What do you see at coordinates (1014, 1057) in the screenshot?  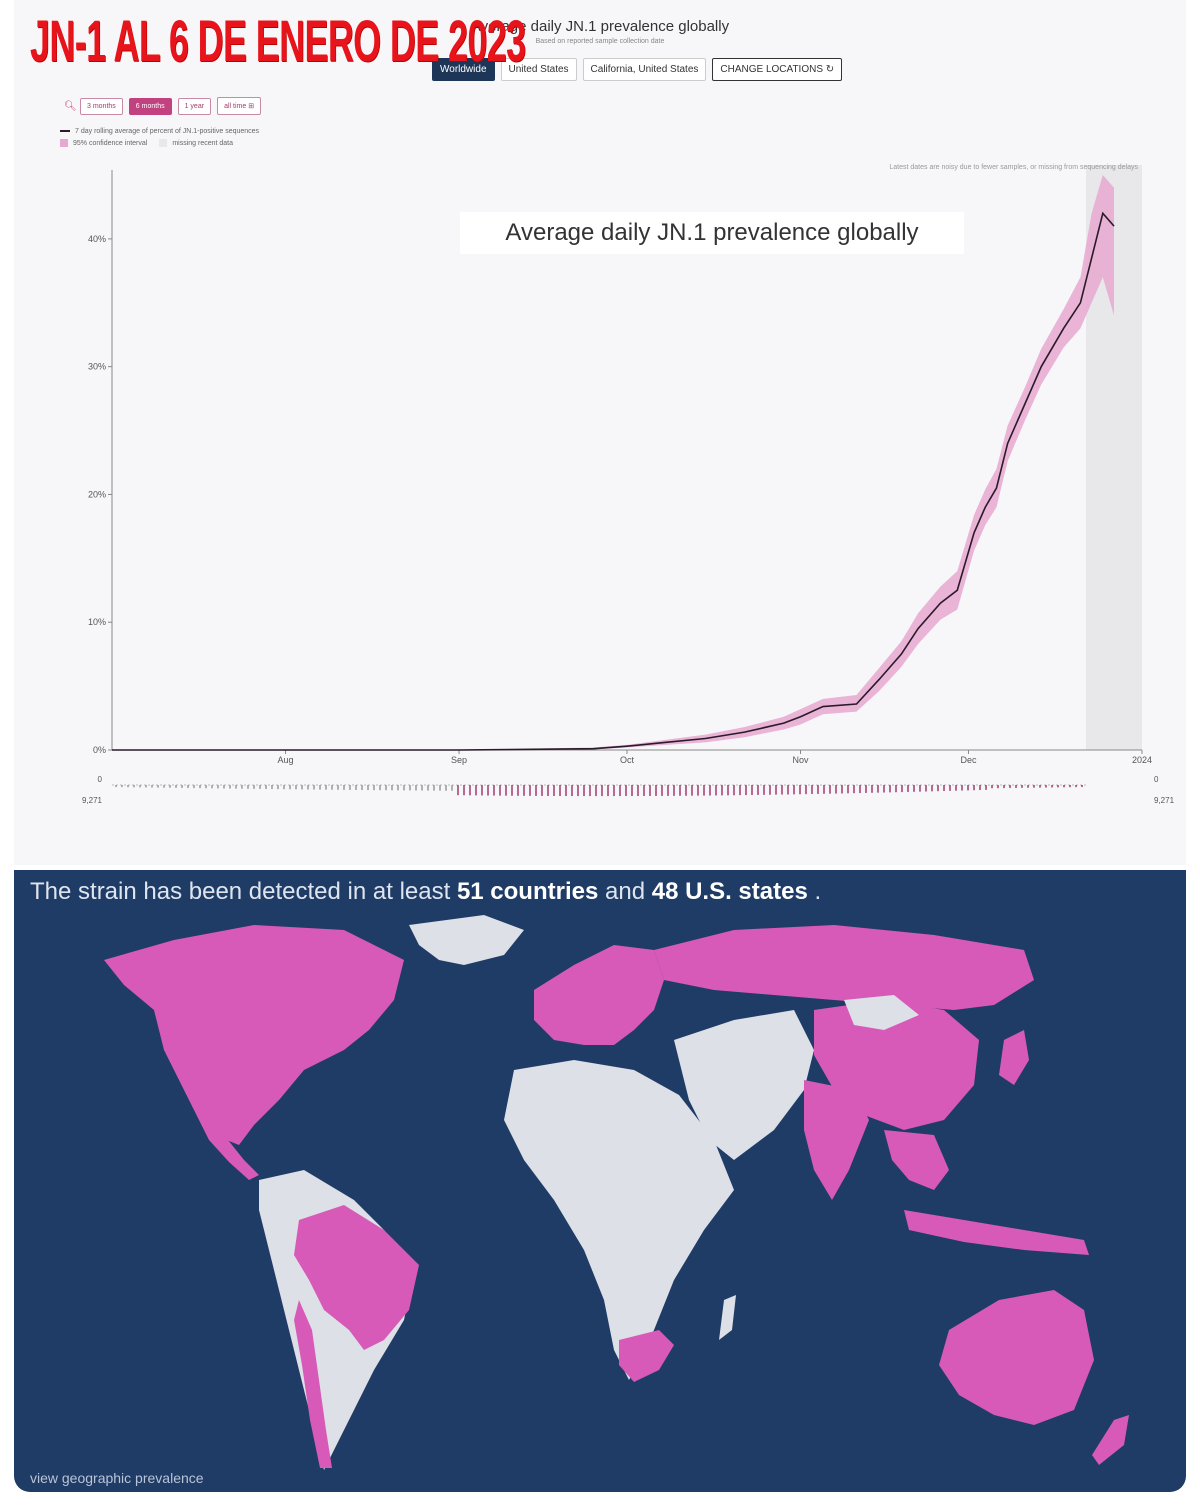 I see `region-japan` at bounding box center [1014, 1057].